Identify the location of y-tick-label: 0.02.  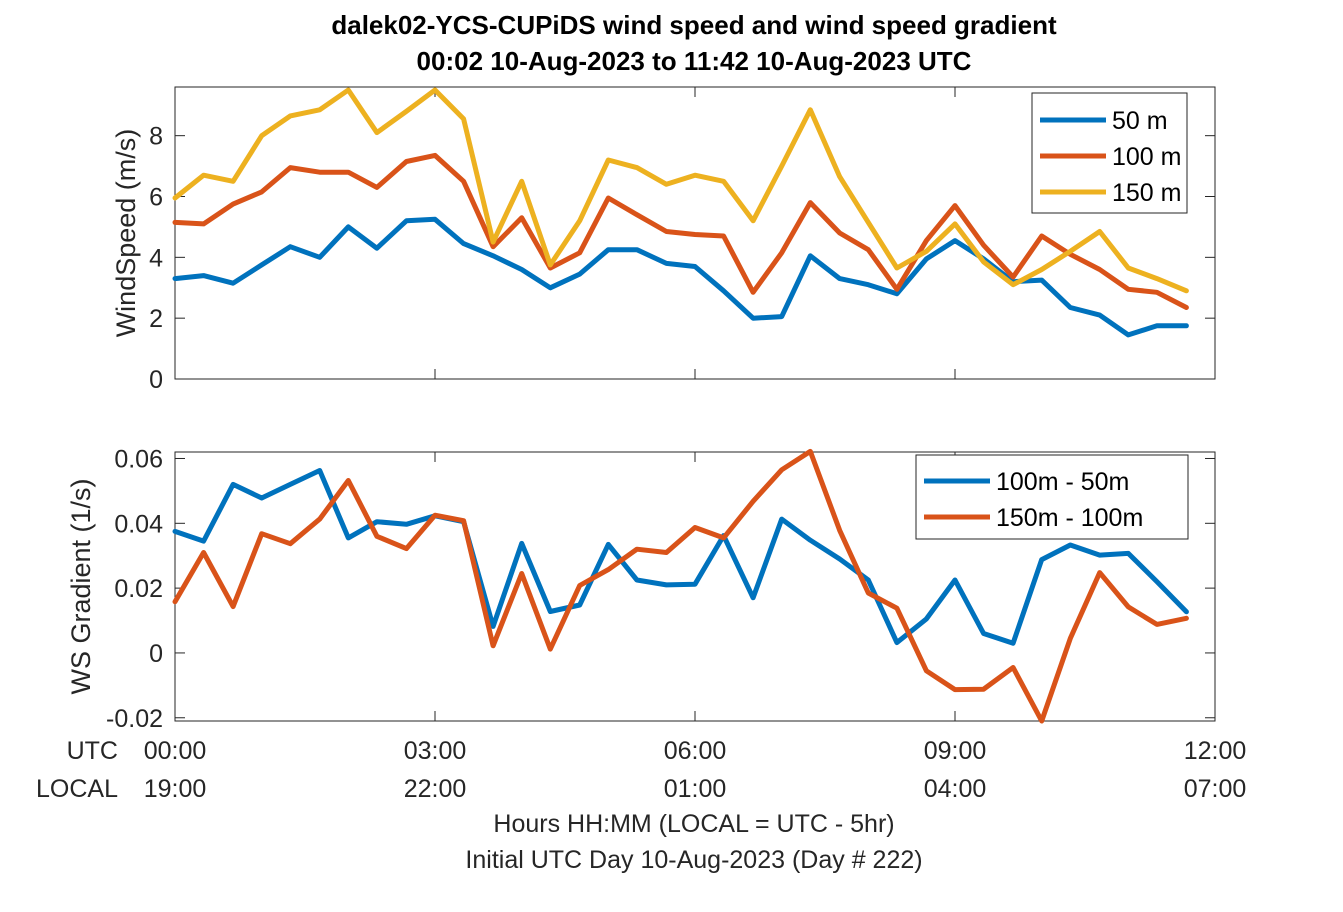
(138, 589).